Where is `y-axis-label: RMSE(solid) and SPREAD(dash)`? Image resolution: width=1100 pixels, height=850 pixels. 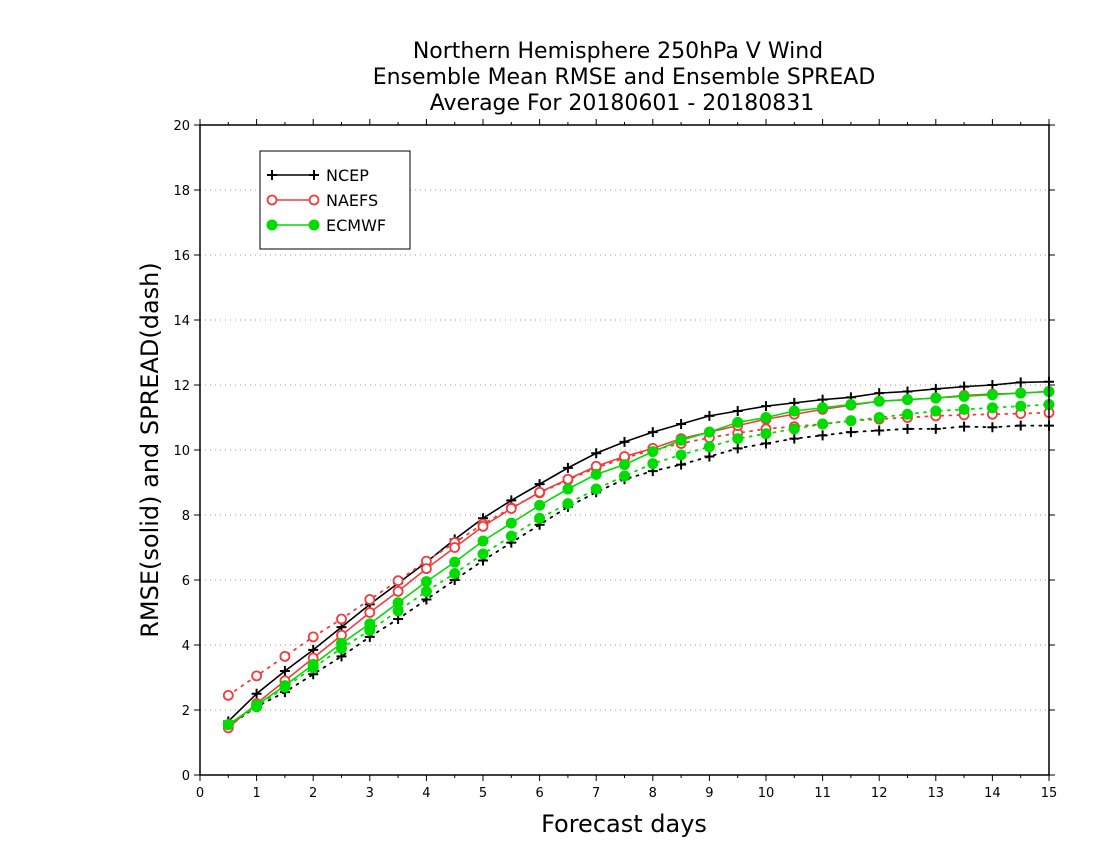
y-axis-label: RMSE(solid) and SPREAD(dash) is located at coordinates (150, 450).